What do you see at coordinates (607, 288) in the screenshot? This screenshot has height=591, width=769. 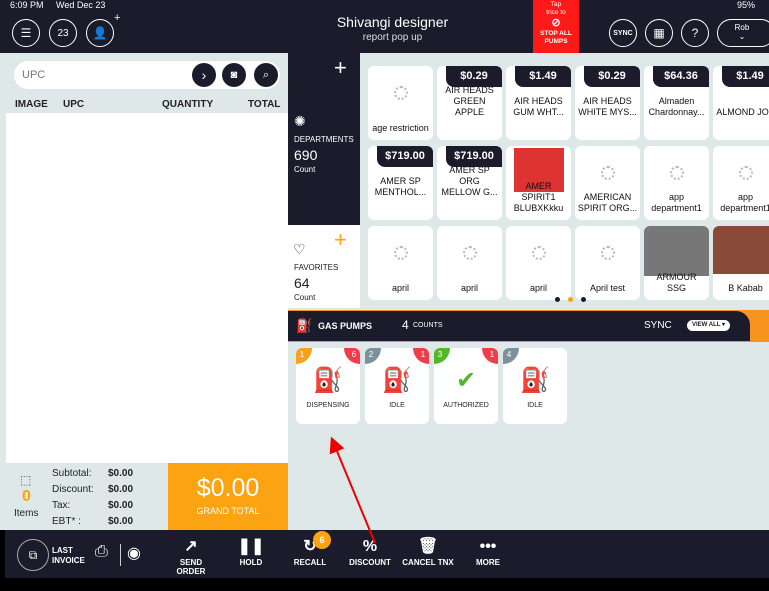 I see `product-name: April test` at bounding box center [607, 288].